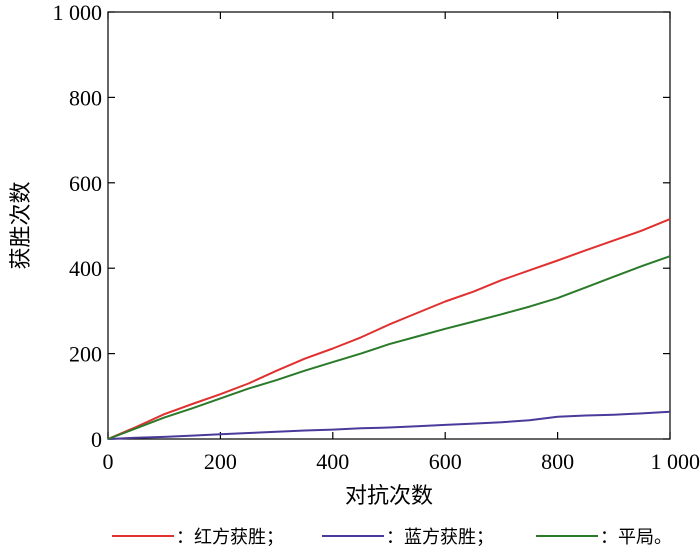  What do you see at coordinates (389, 496) in the screenshot?
I see `x-axis-title: 对抗次数` at bounding box center [389, 496].